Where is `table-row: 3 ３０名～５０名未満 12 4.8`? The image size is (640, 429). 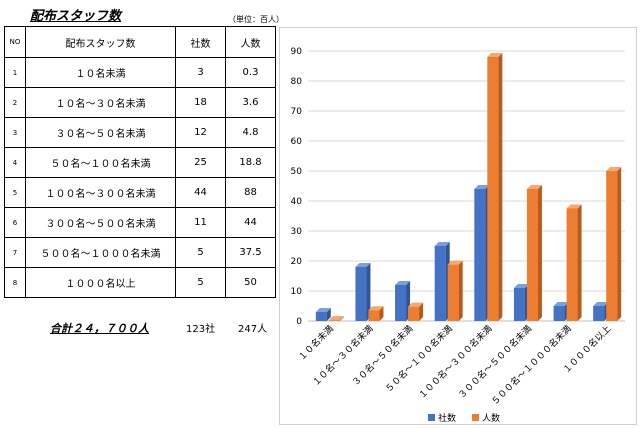 table-row: 3 ３０名～５０名未満 12 4.8 is located at coordinates (140, 132).